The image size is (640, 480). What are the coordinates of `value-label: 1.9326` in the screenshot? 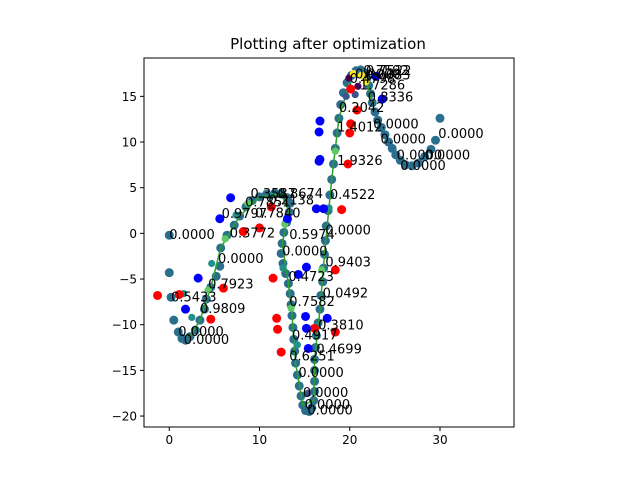 It's located at (360, 161).